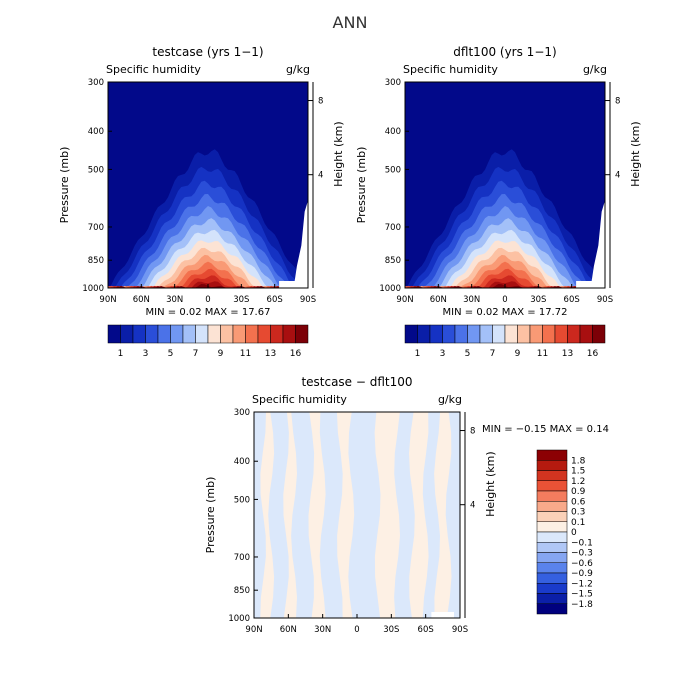 The image size is (700, 700). Describe the element at coordinates (582, 595) in the screenshot. I see `colorbar-label: −1.5` at that location.